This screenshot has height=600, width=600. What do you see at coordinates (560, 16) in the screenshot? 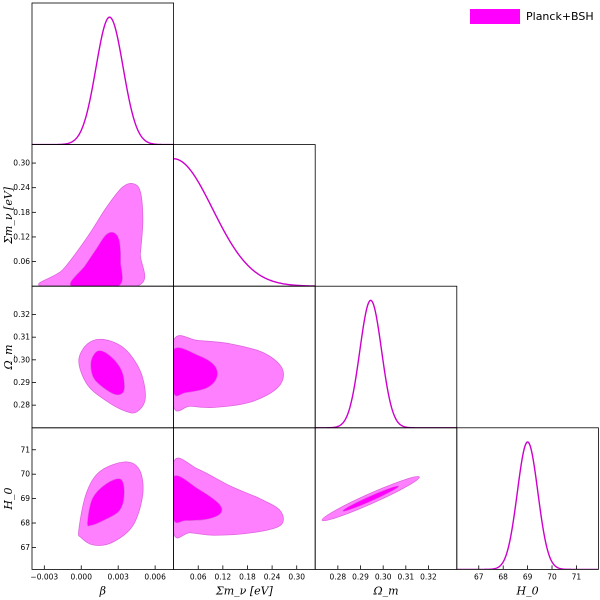
I see `legend-label: Planck+BSH` at bounding box center [560, 16].